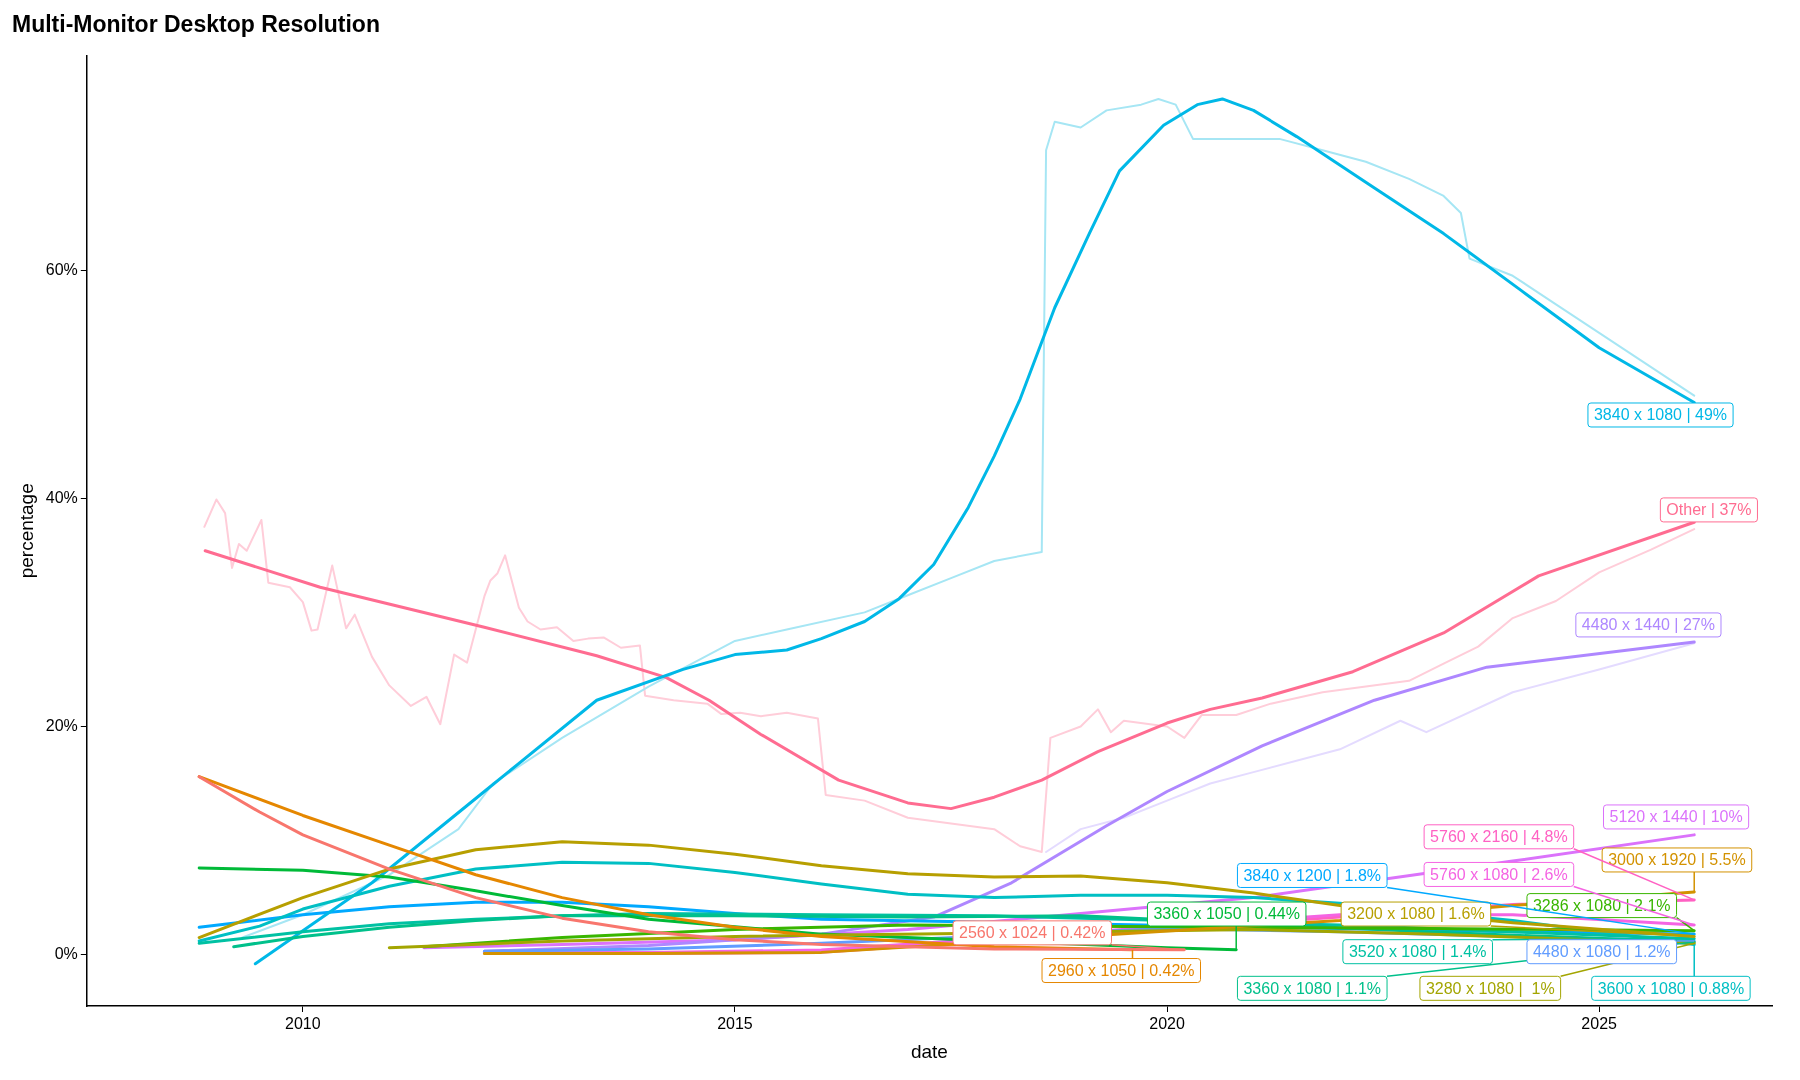 Image resolution: width=1800 pixels, height=1080 pixels. I want to click on annotation: 3000 x 1920 | 5.5%, so click(1677, 860).